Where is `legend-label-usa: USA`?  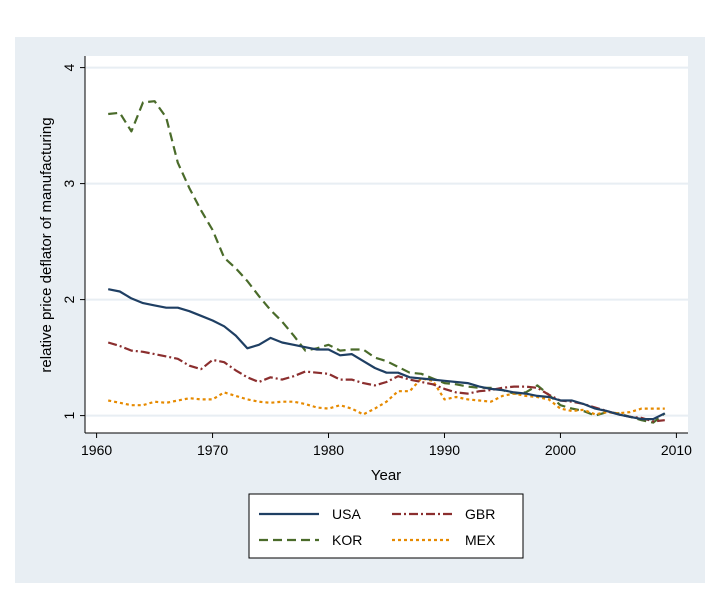
legend-label-usa: USA is located at coordinates (346, 514).